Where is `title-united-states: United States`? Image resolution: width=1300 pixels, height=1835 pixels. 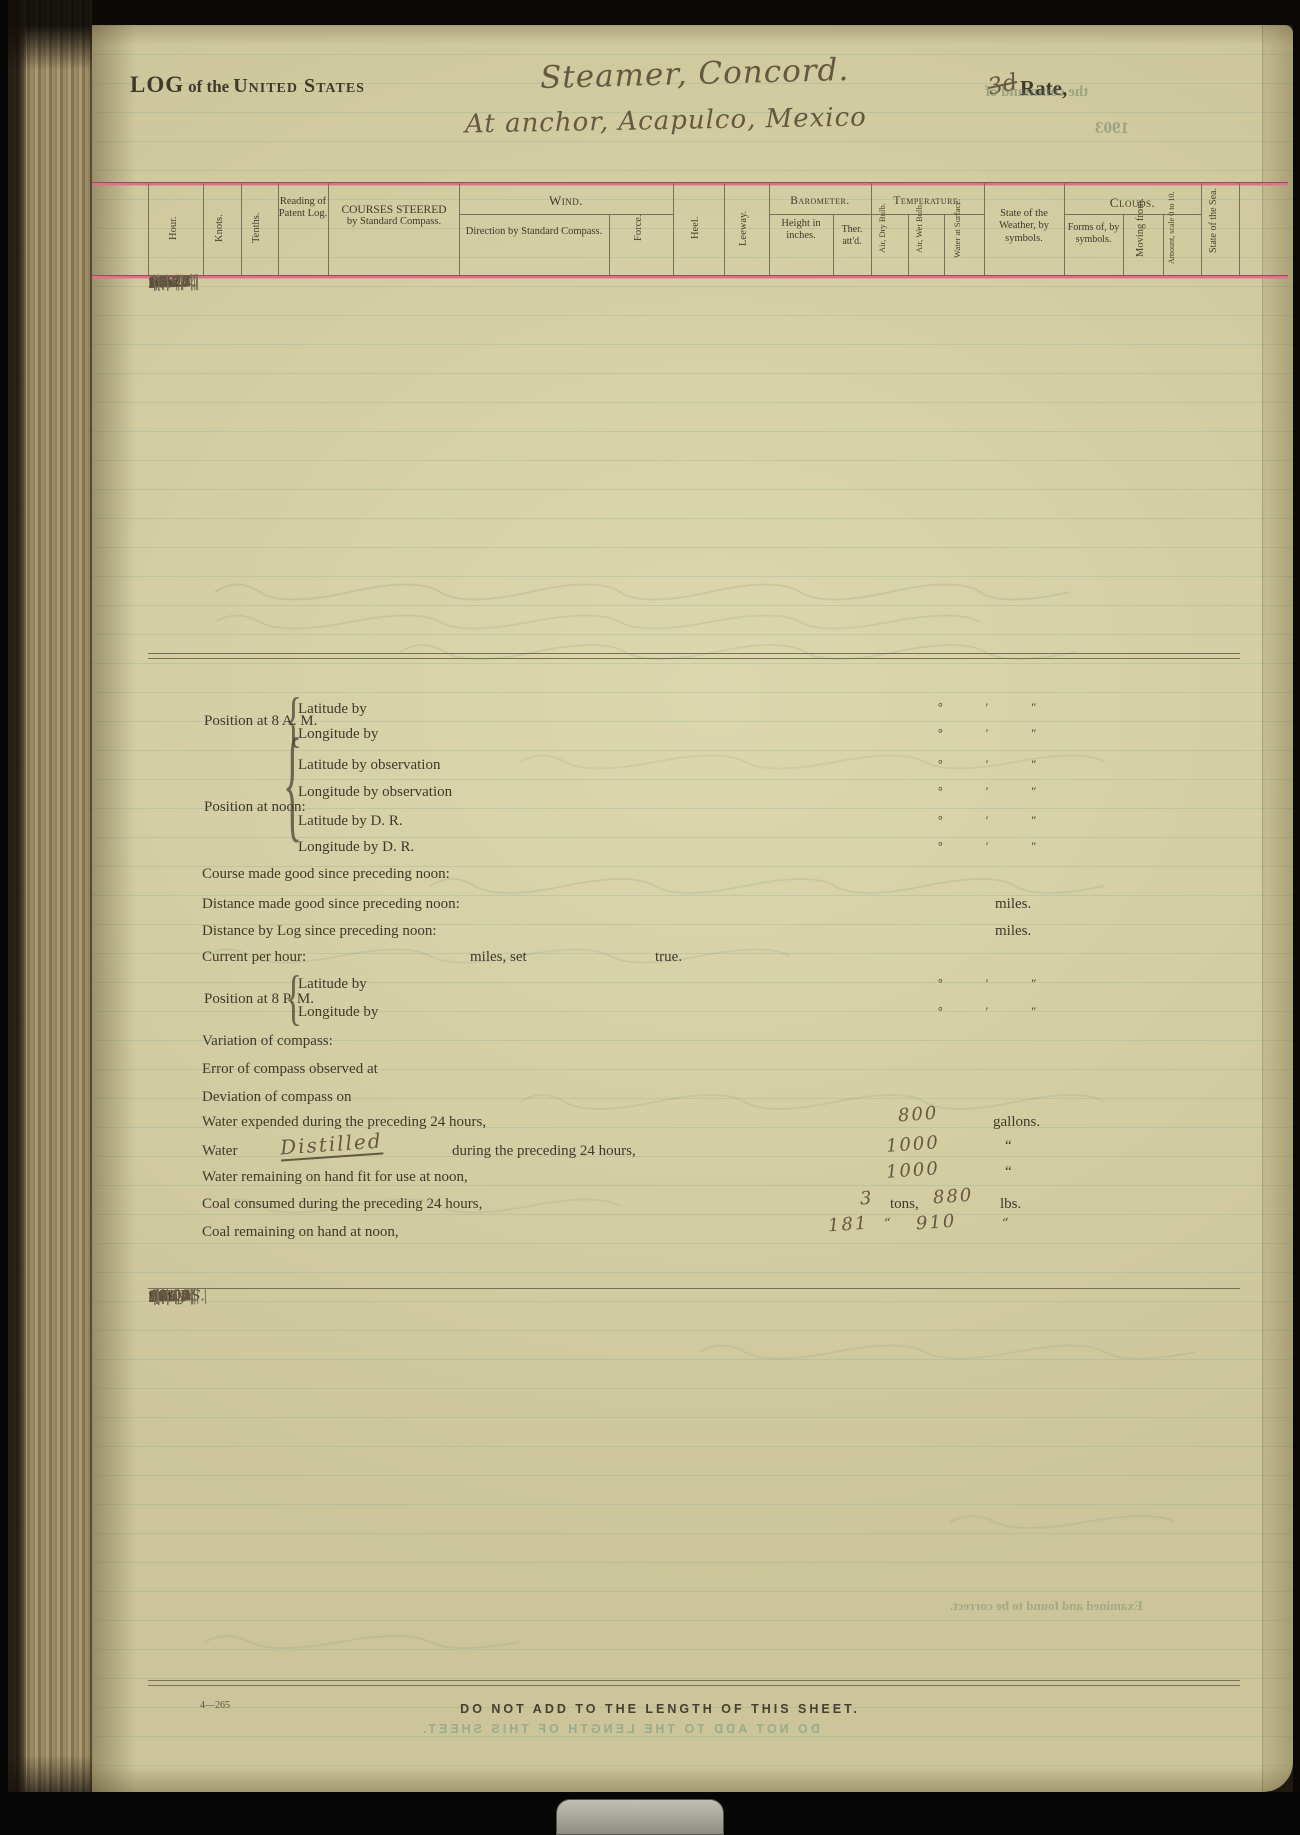
title-united-states: United States is located at coordinates (299, 86).